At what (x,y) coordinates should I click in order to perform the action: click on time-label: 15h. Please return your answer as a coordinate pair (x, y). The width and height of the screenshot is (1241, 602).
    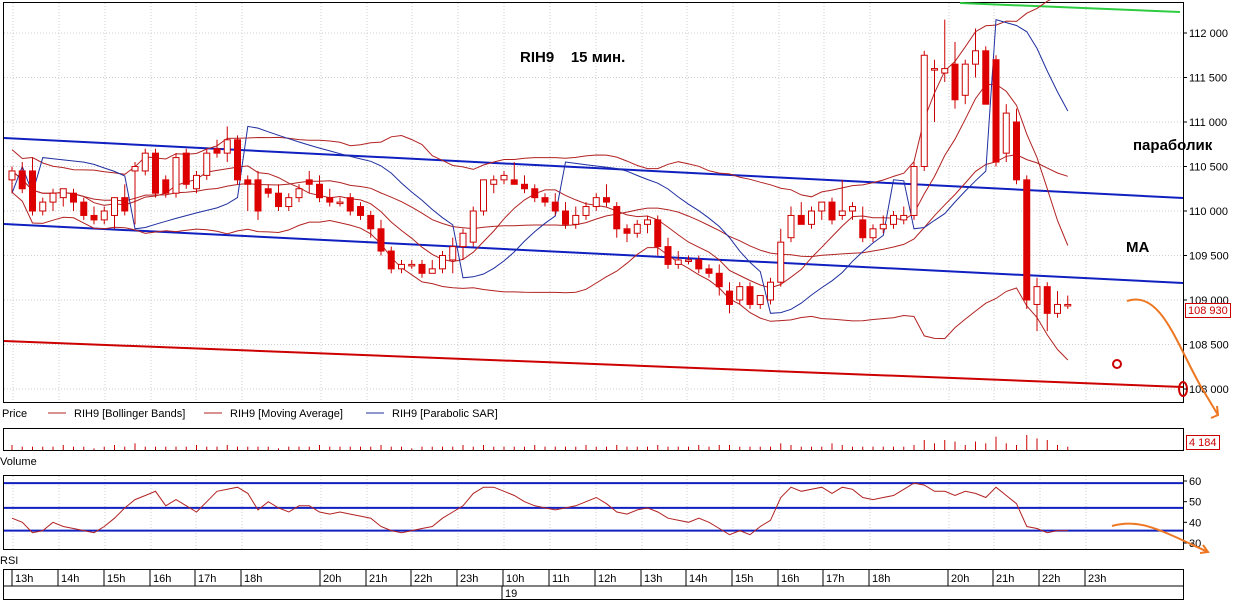
    Looking at the image, I should click on (116, 579).